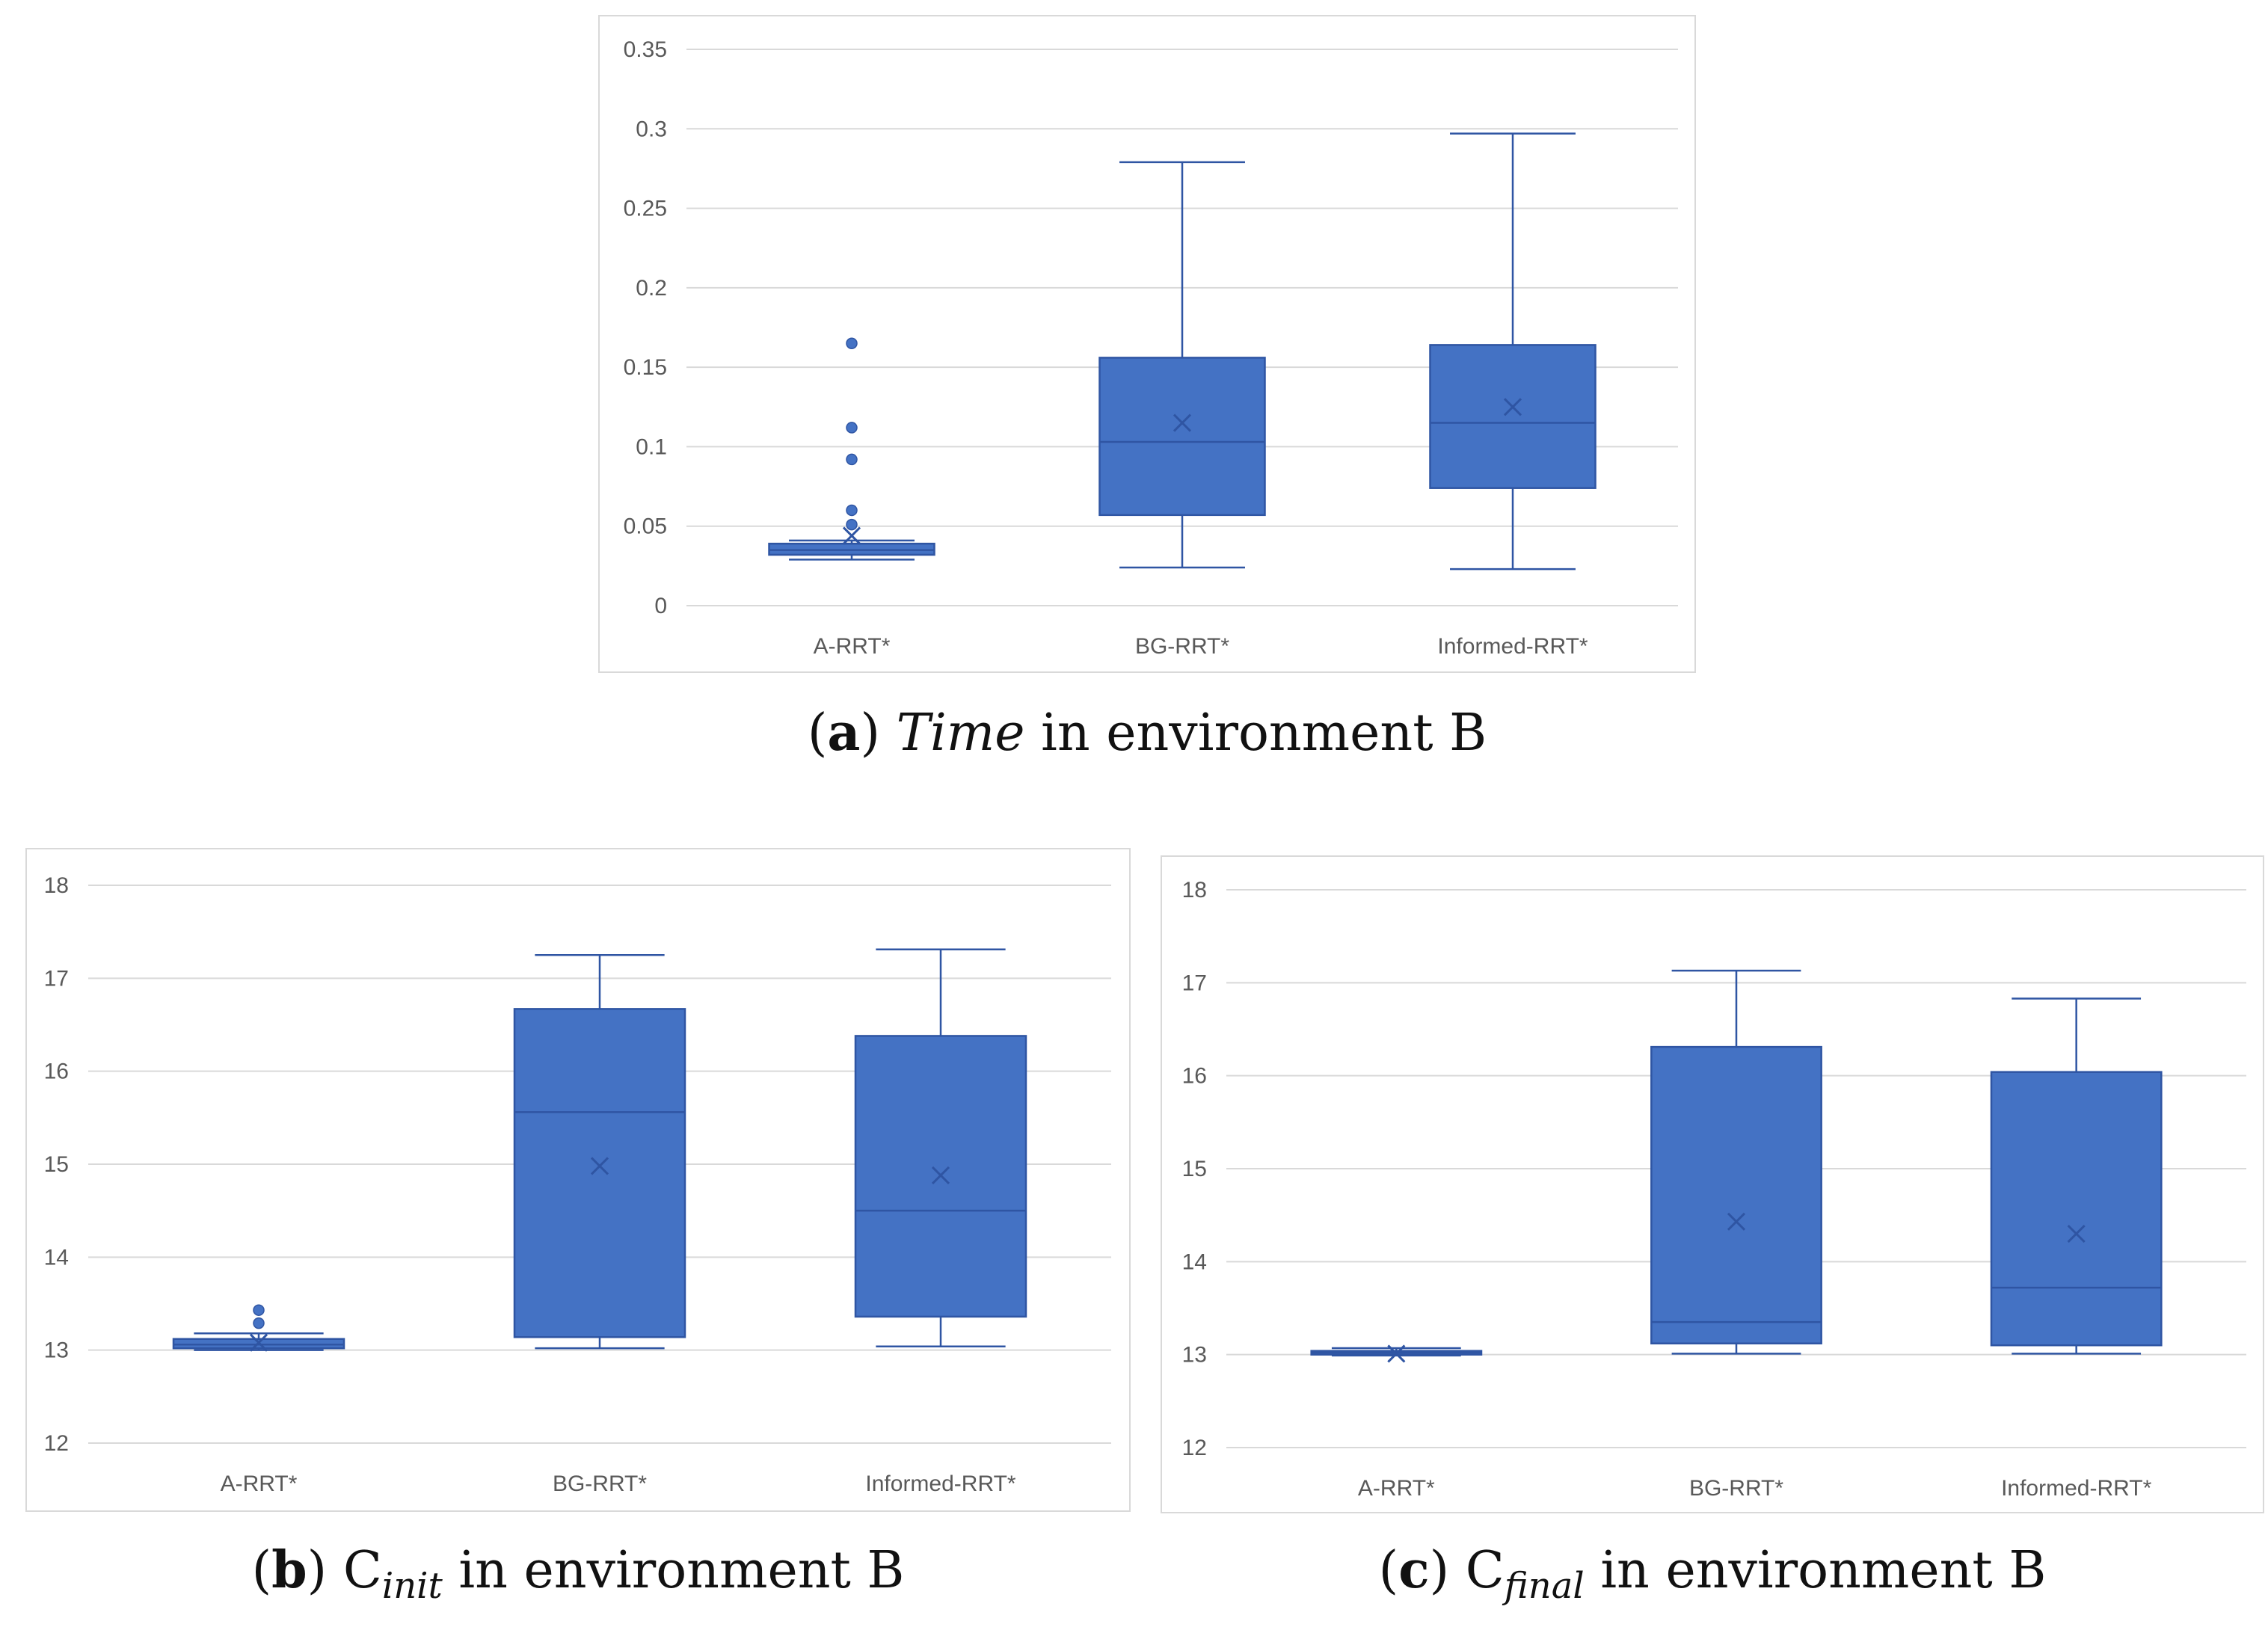 This screenshot has width=2268, height=1636. What do you see at coordinates (960, 733) in the screenshot?
I see `caption-metric: Time` at bounding box center [960, 733].